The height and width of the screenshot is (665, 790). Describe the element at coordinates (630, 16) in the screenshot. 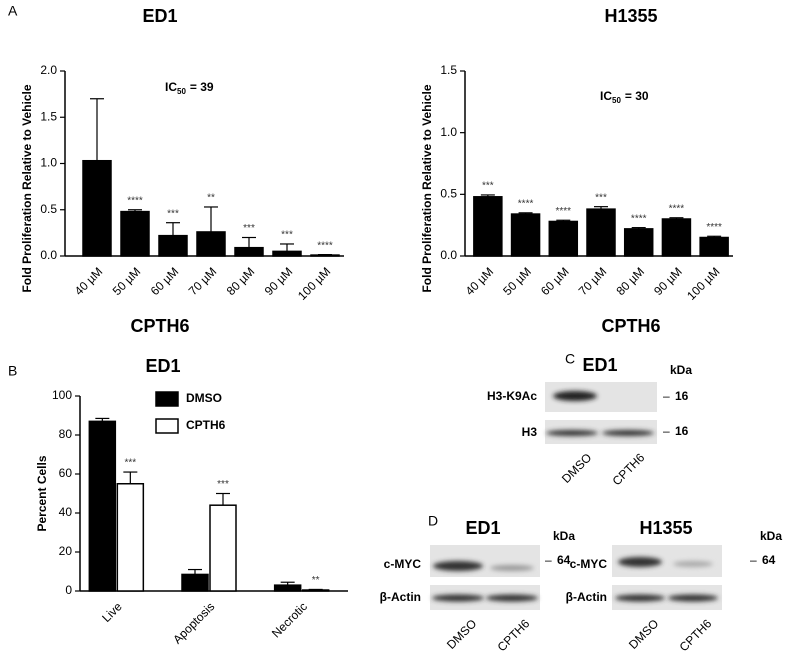

I see `chart-title: H1355` at that location.